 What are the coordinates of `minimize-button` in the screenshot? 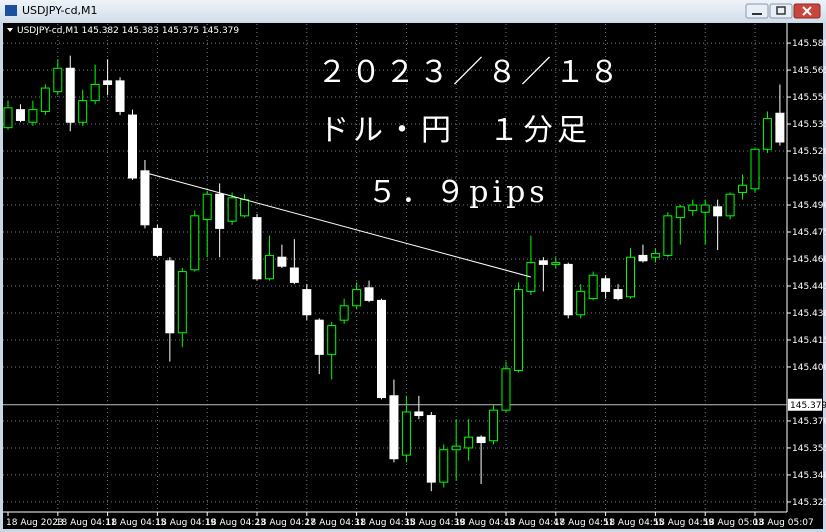 It's located at (757, 11).